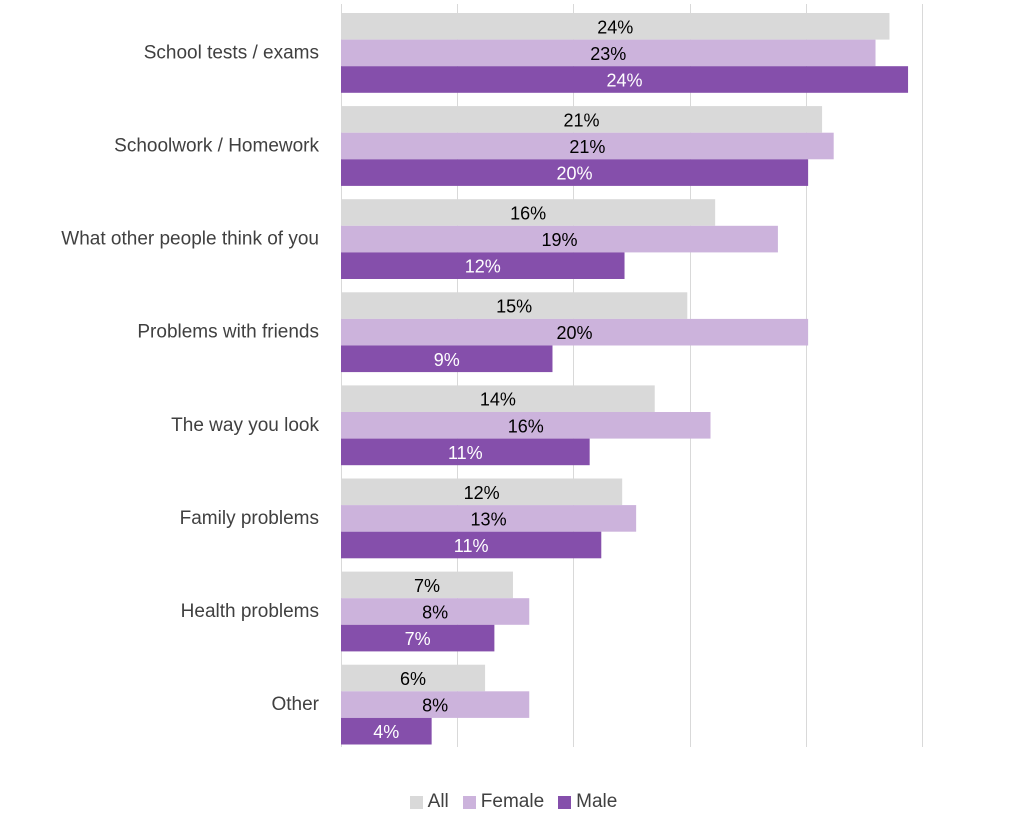 The image size is (1027, 815). I want to click on data-label: 19%, so click(559, 240).